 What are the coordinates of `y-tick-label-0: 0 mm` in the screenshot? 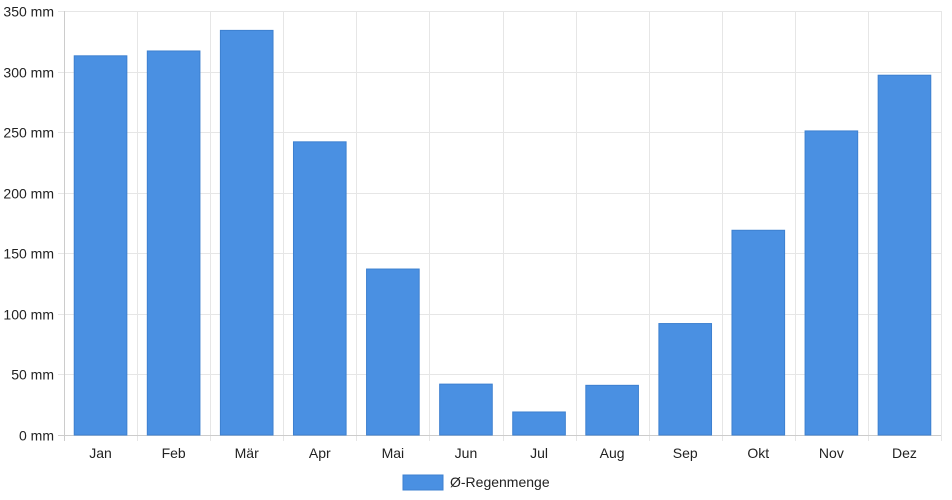 It's located at (36, 436).